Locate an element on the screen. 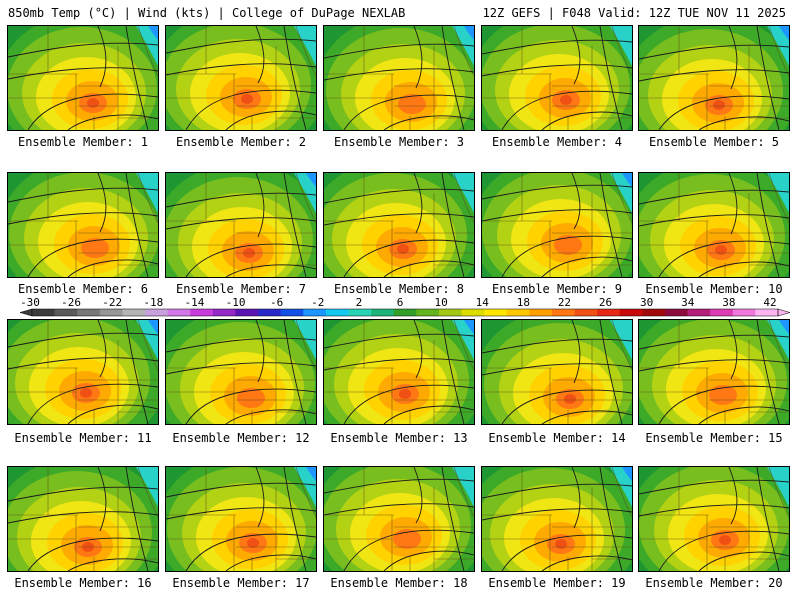 The image size is (800, 600). colorbar-graphic is located at coordinates (405, 312).